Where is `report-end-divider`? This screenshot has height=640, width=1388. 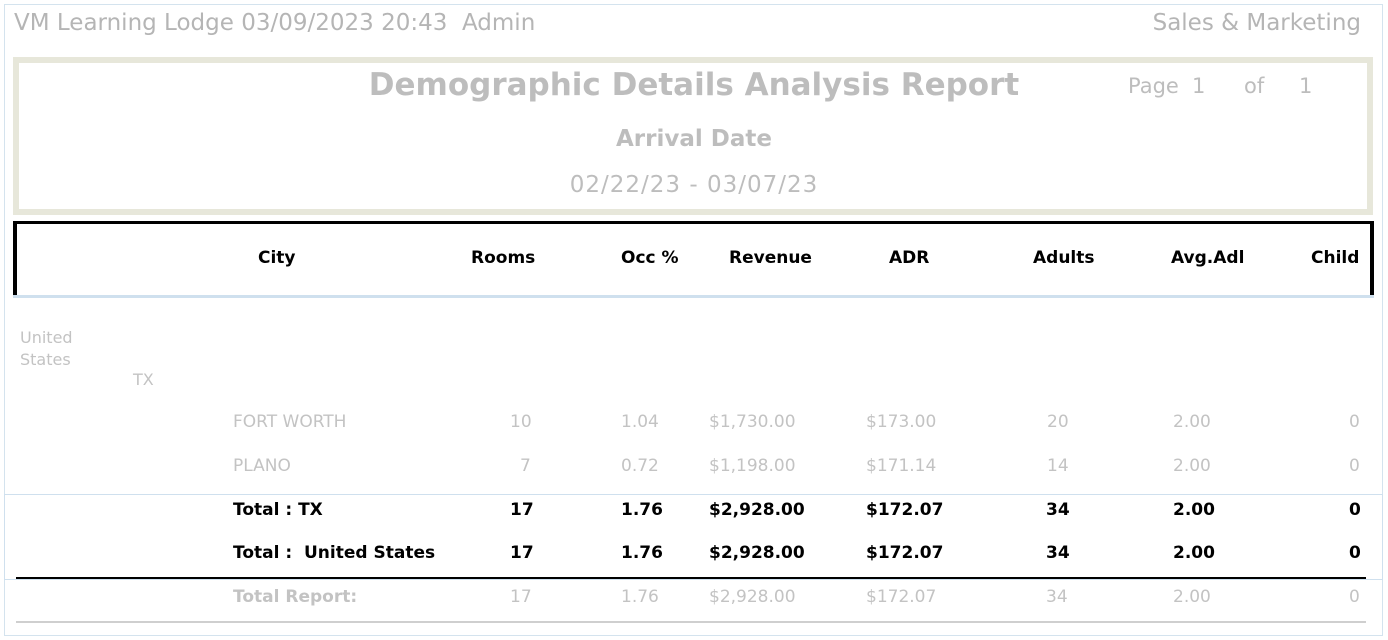
report-end-divider is located at coordinates (691, 622).